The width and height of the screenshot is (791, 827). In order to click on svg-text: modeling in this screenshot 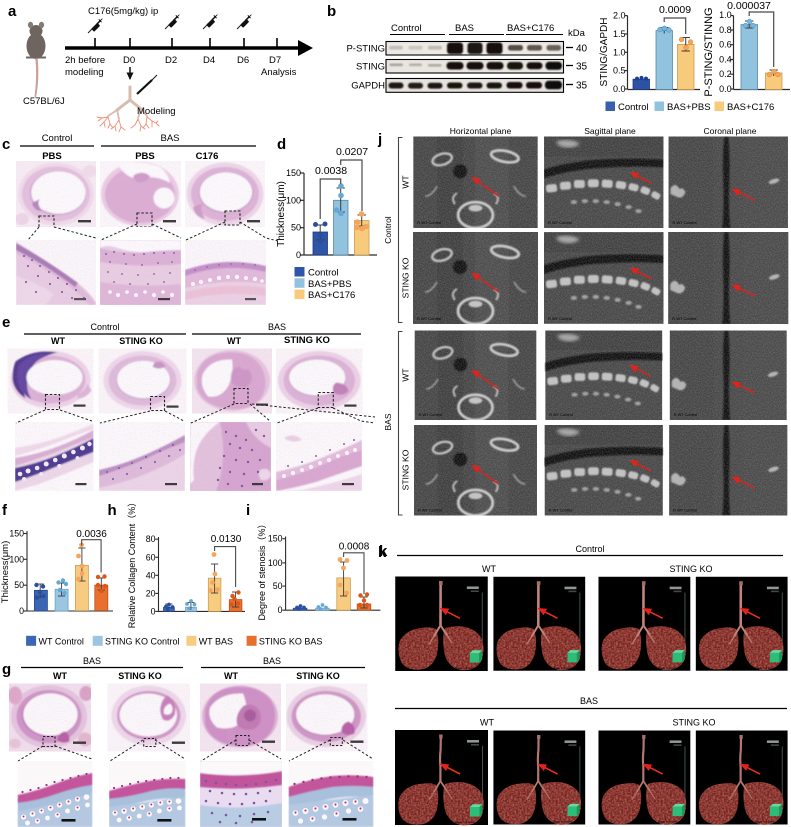, I will do `click(84, 72)`.